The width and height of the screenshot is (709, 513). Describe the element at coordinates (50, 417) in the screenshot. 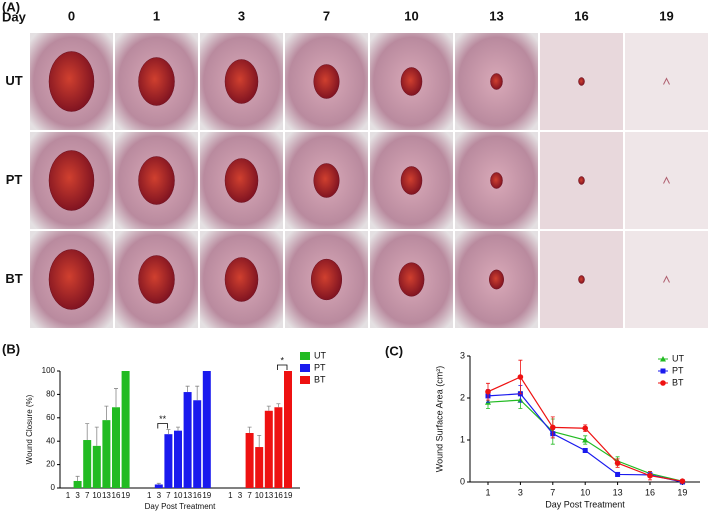

I see `y-tick-label: 60` at that location.